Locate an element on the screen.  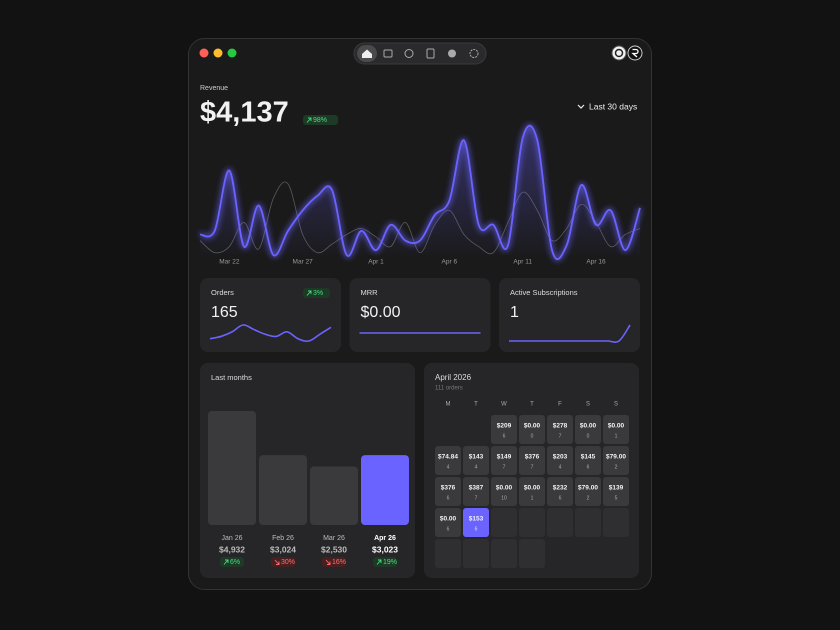
month-label: Apr 26 is located at coordinates (385, 538).